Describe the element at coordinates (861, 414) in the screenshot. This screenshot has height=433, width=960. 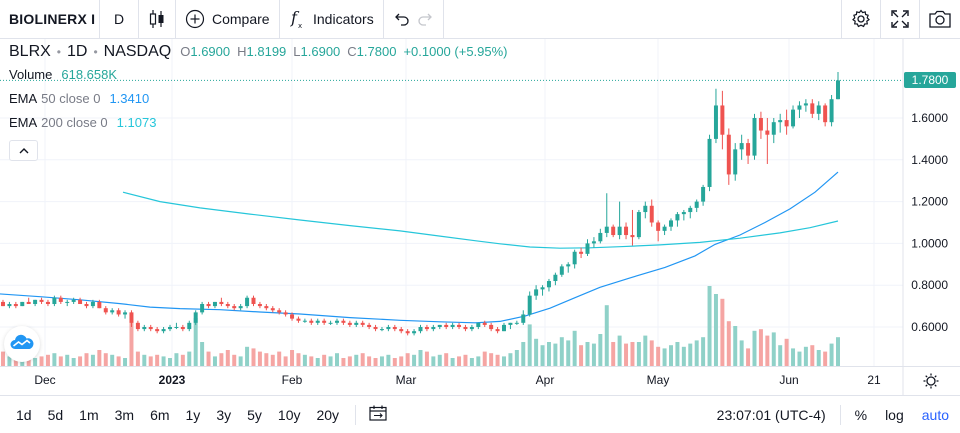
I see `percent-scale-toggle: %` at that location.